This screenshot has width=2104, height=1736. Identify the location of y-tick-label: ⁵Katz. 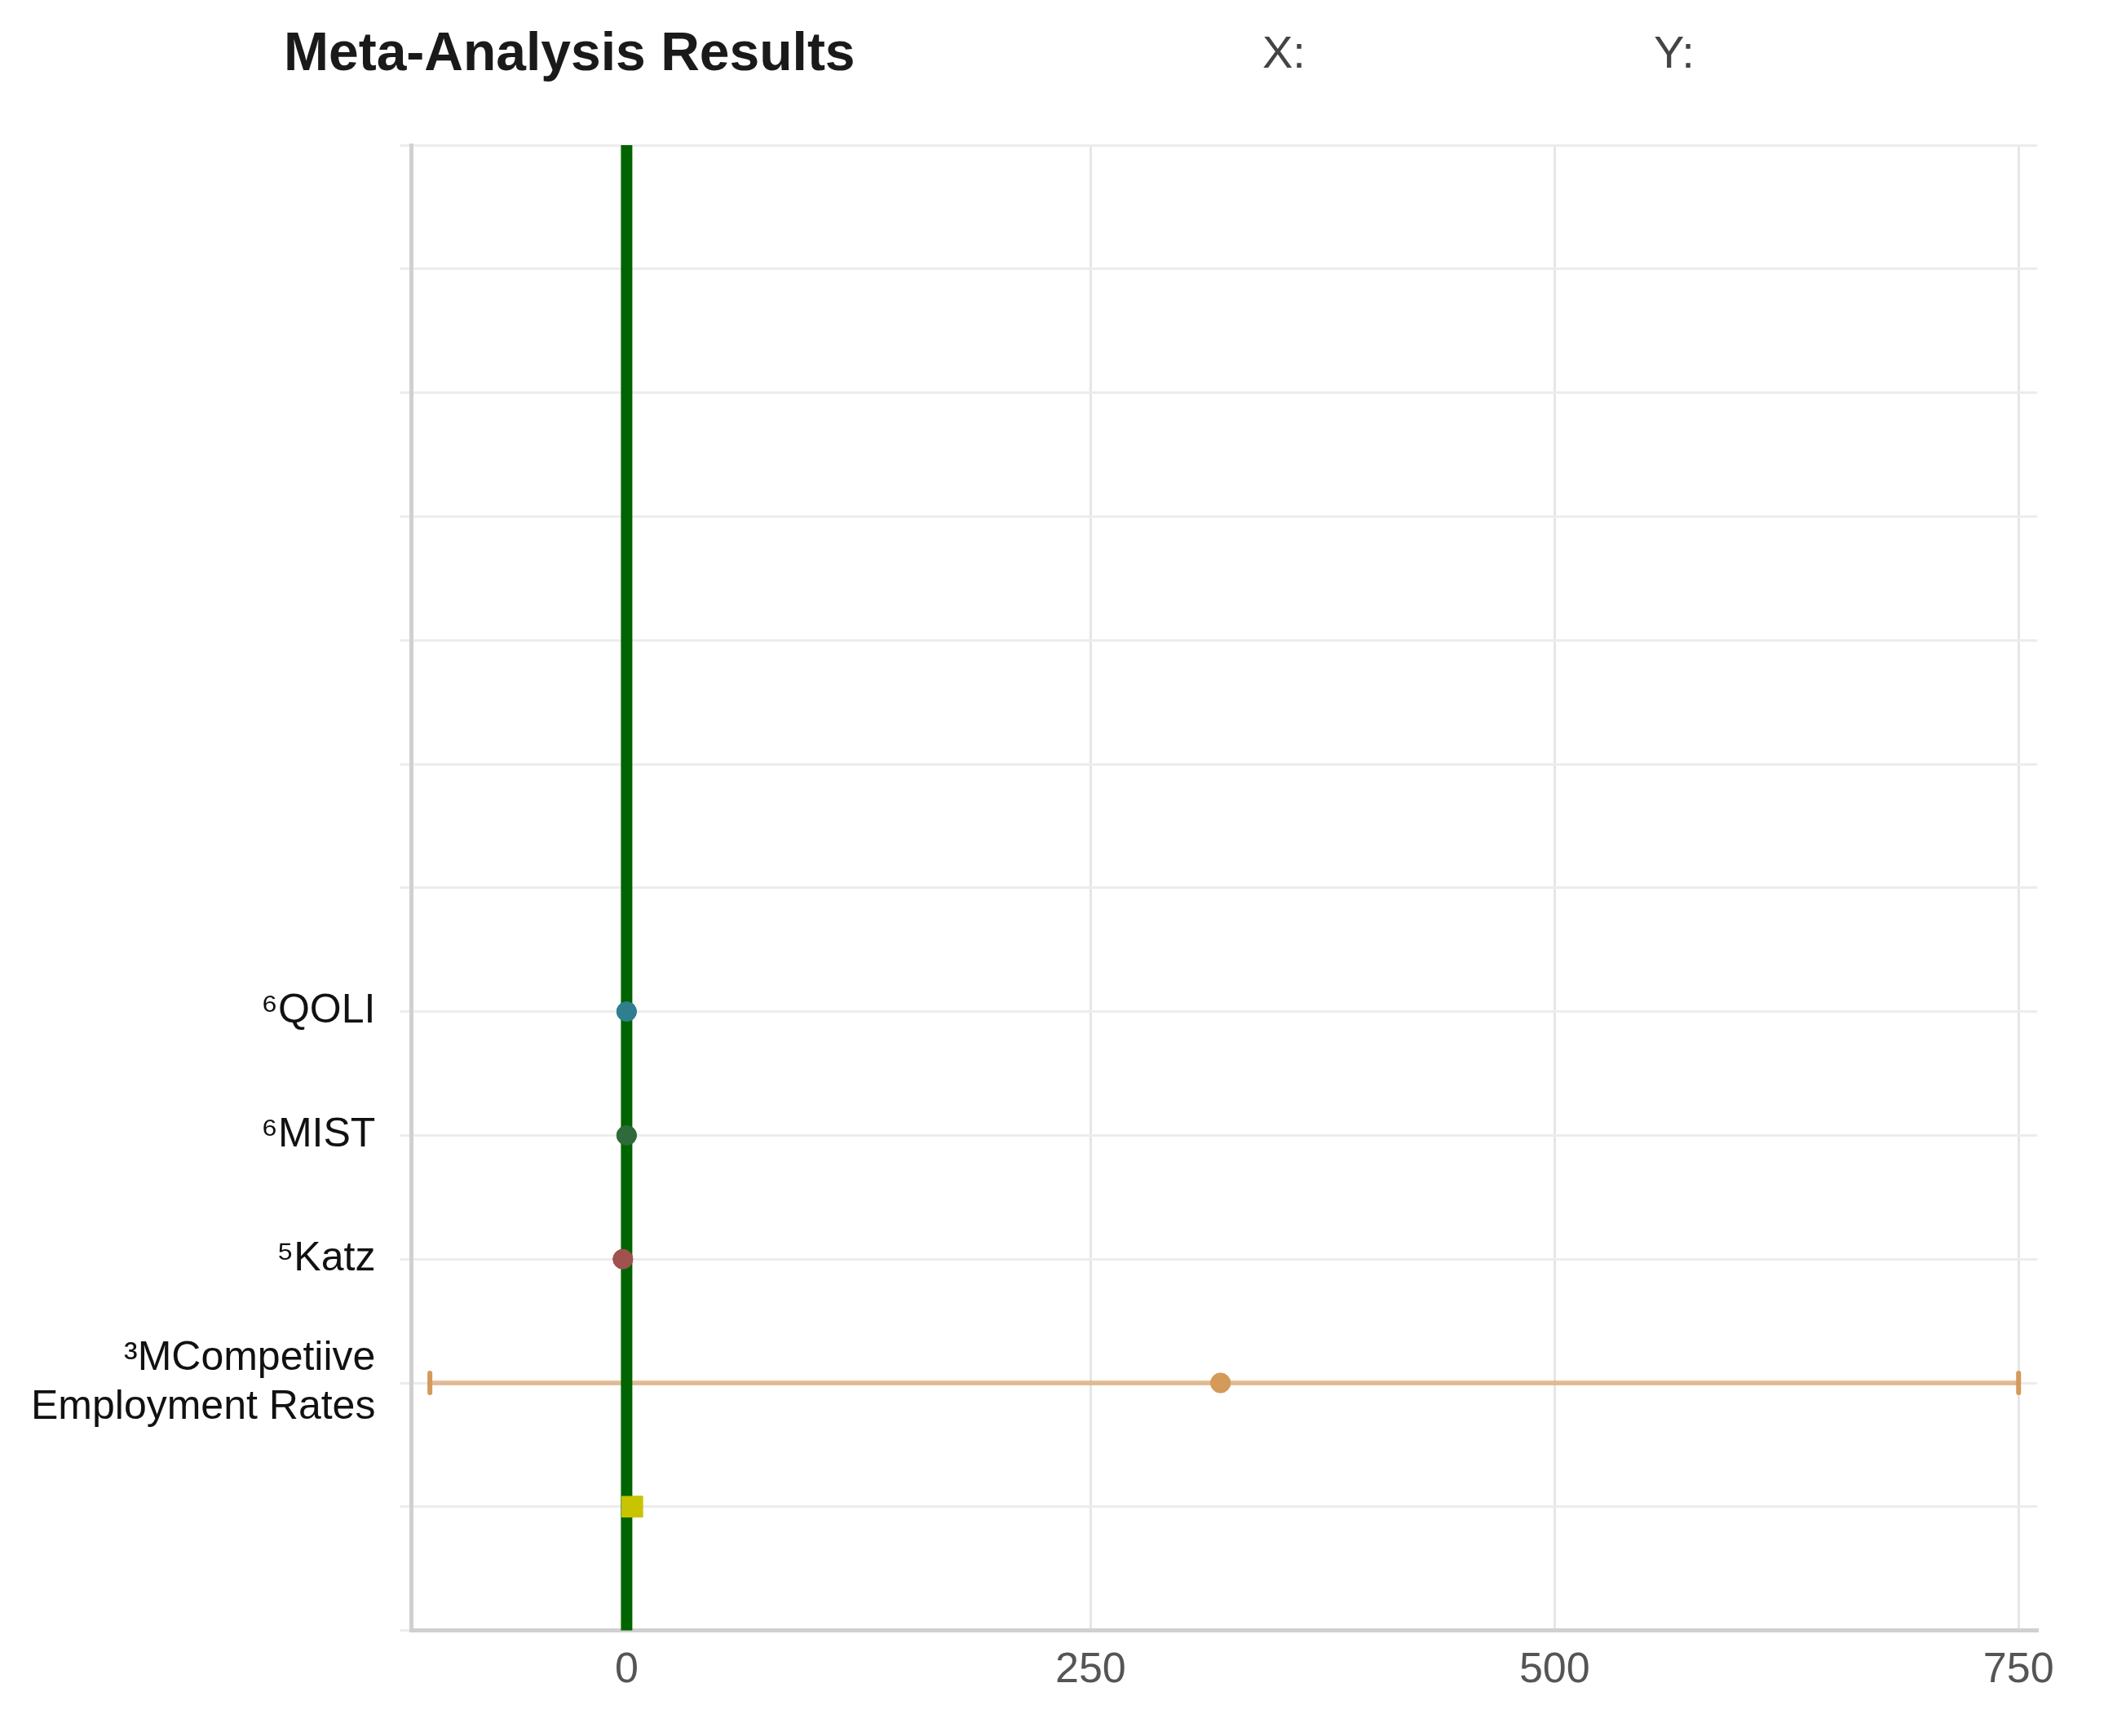
(326, 1256).